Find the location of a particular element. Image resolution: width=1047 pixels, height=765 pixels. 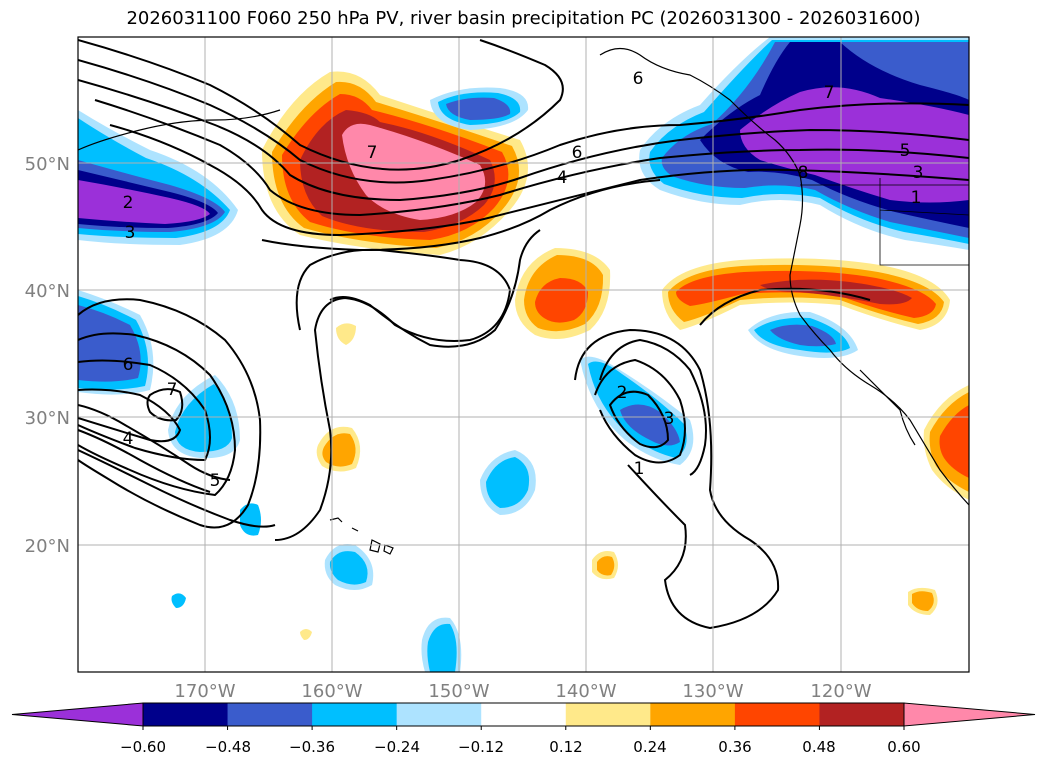

colorbar-tick-label: 0.12 is located at coordinates (565, 747).